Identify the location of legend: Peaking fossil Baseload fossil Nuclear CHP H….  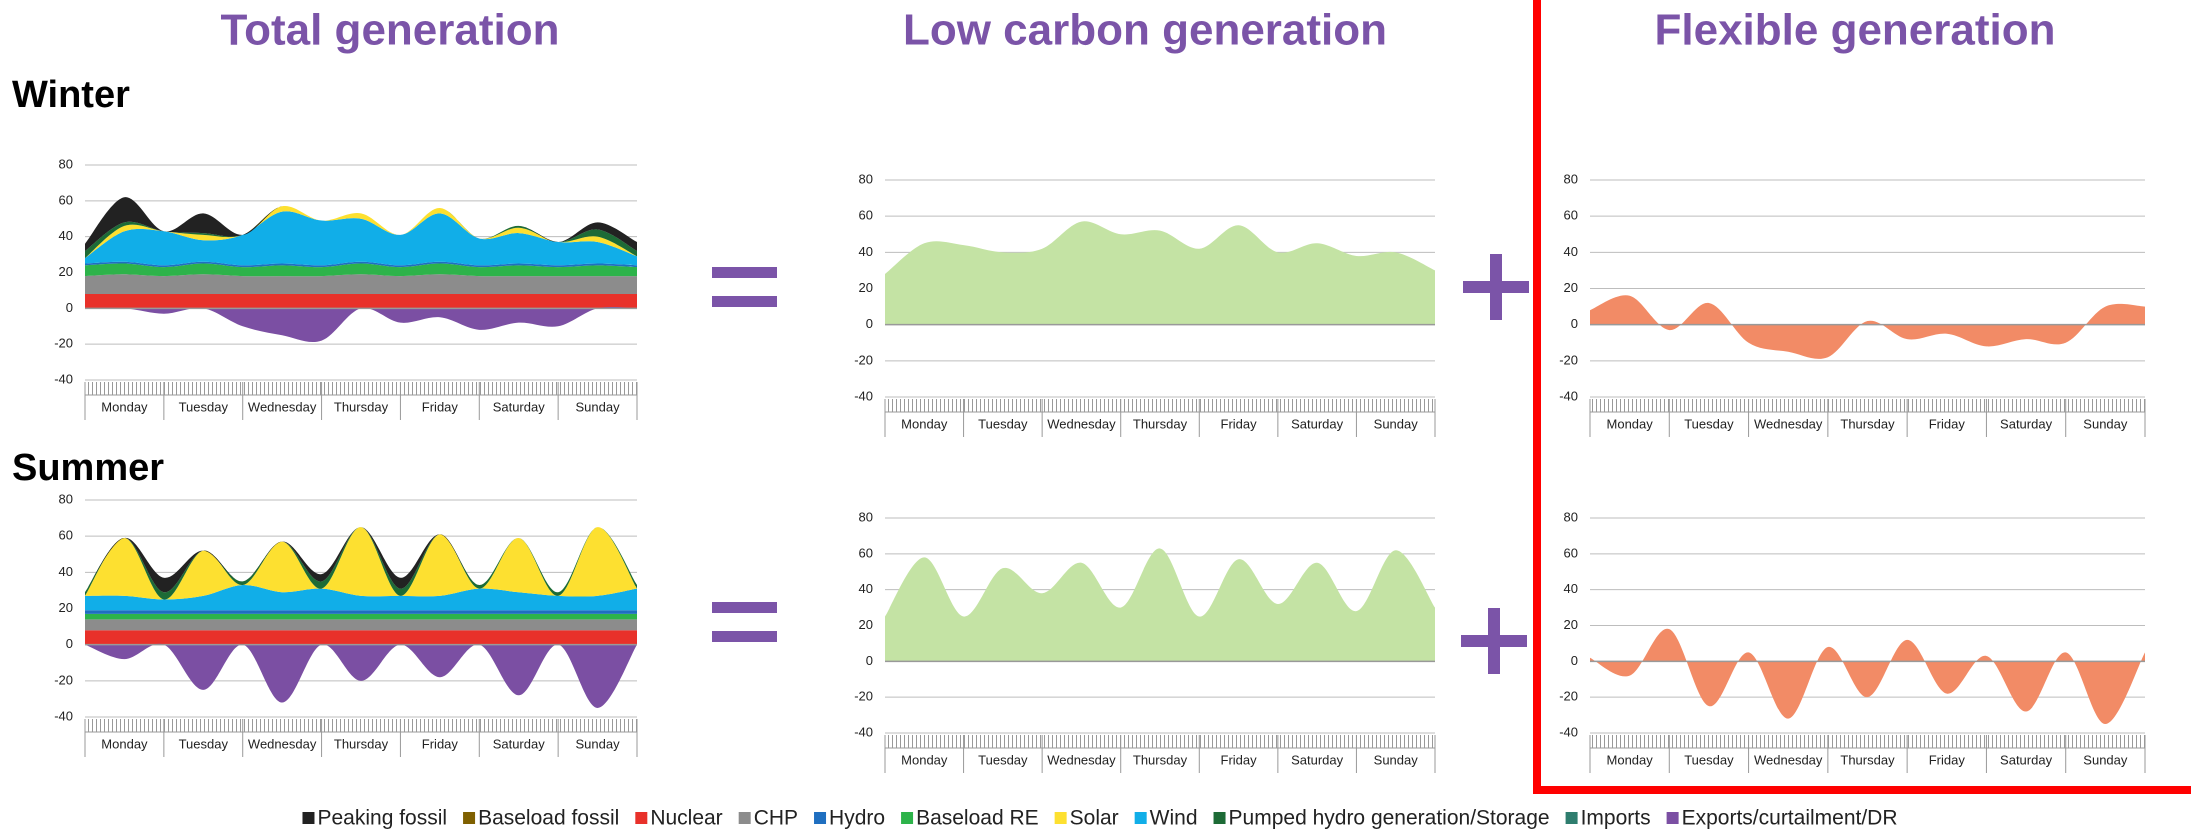
(1100, 818).